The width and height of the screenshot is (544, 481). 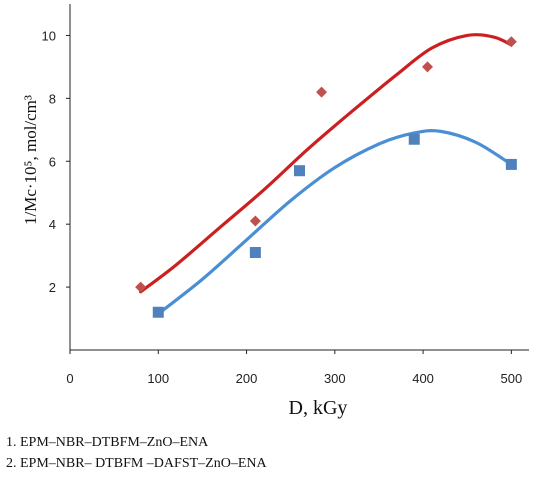 What do you see at coordinates (158, 378) in the screenshot?
I see `x-tick-label: 100` at bounding box center [158, 378].